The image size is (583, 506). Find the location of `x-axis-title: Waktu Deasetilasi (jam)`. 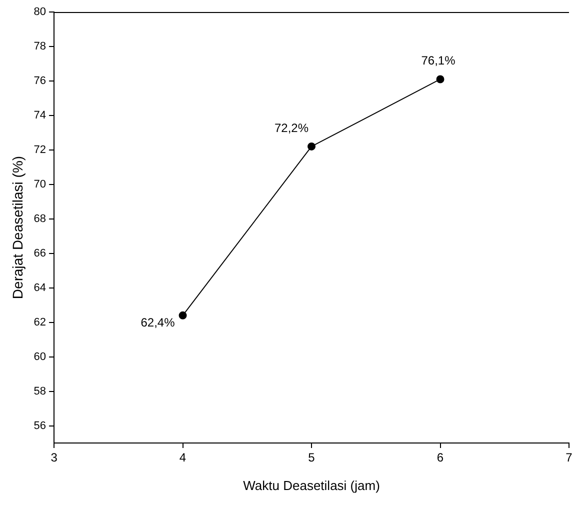

x-axis-title: Waktu Deasetilasi (jam) is located at coordinates (311, 485).